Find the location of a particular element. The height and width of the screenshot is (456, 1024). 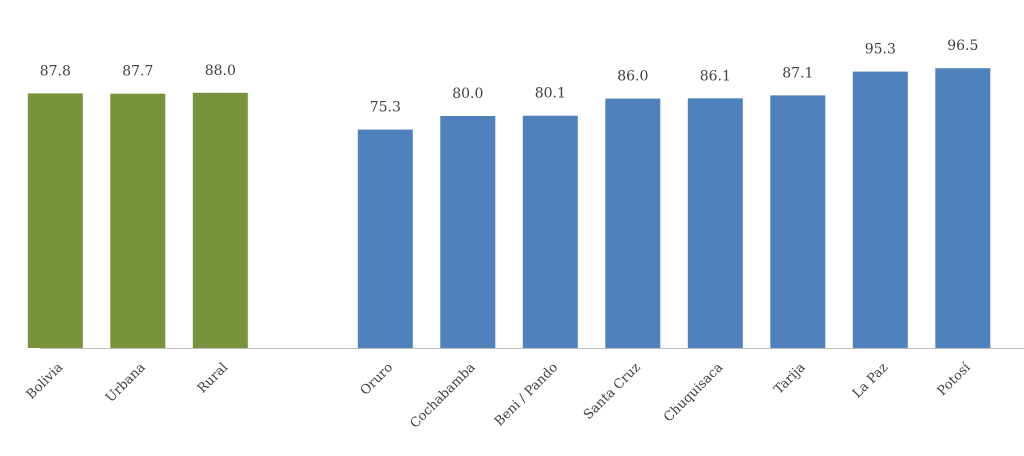

value-label-urbana: 87.7 is located at coordinates (137, 72).